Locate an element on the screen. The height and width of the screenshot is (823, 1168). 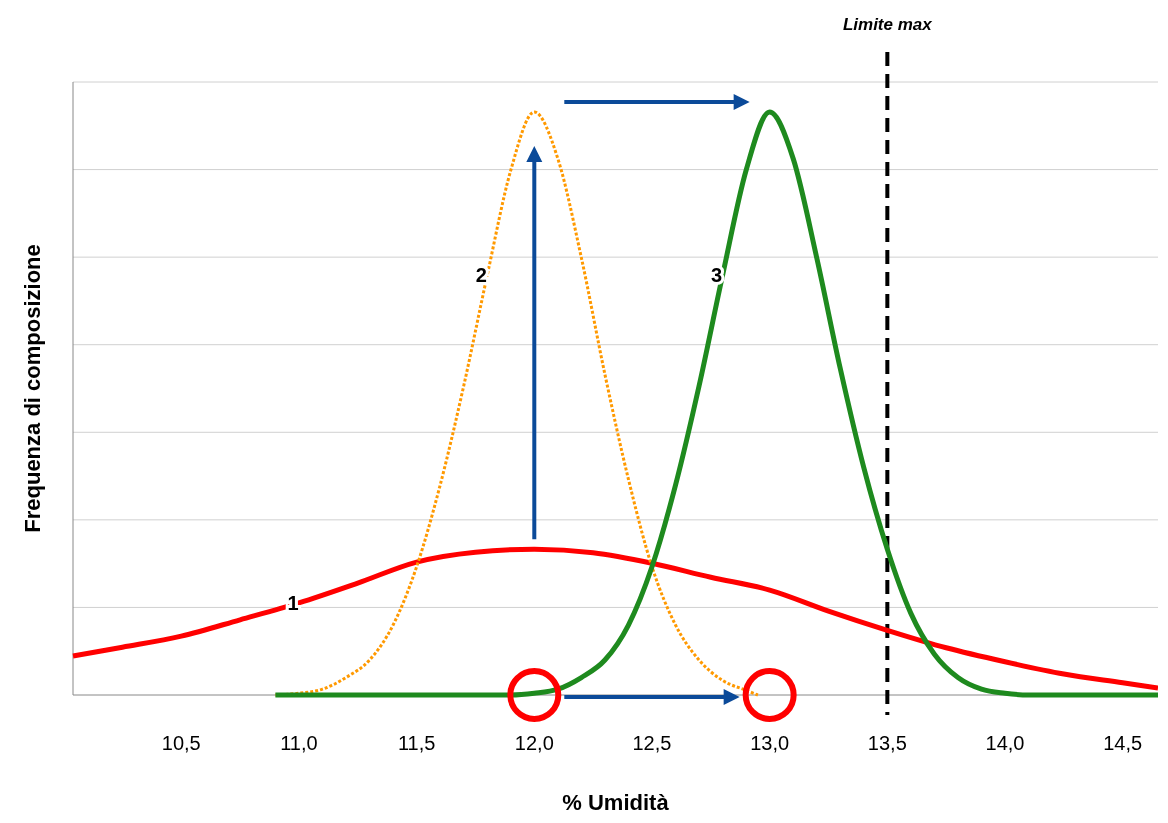
x-tick-label: 11,5 is located at coordinates (416, 743).